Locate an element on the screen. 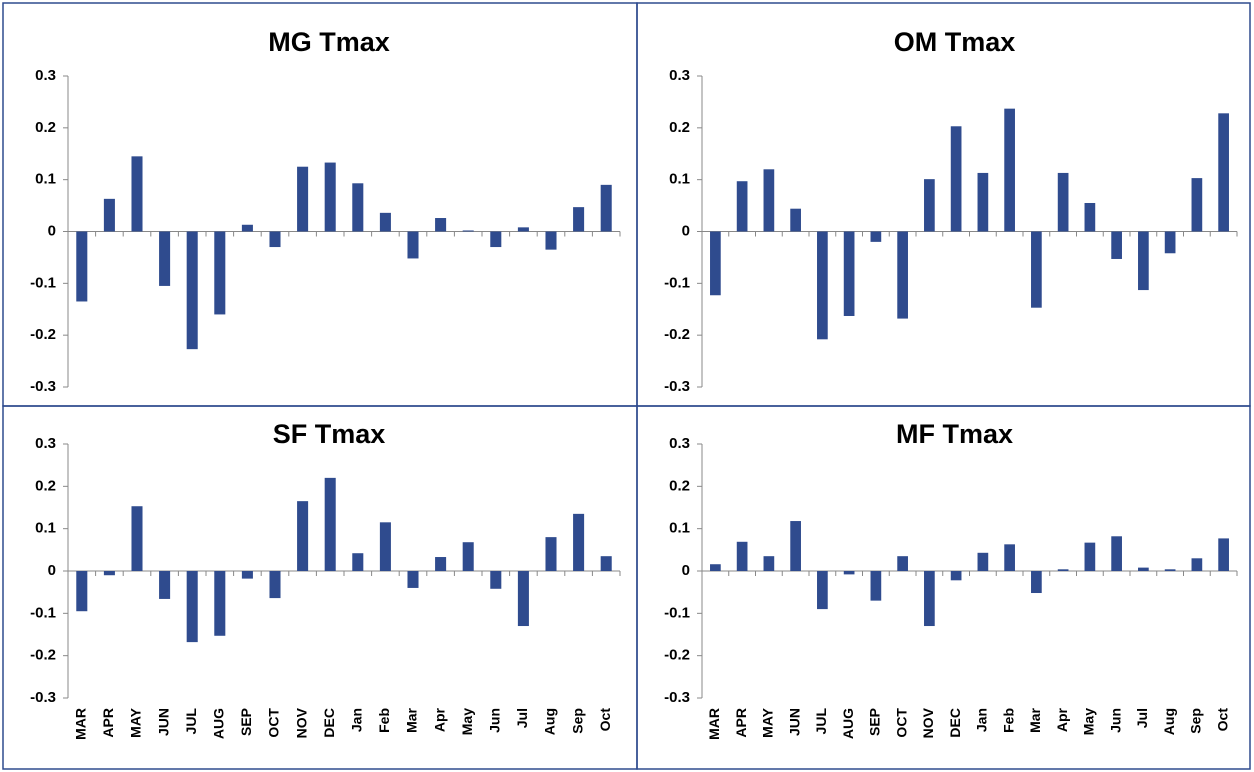 The width and height of the screenshot is (1254, 772). x-tick-label: OCT is located at coordinates (901, 723).